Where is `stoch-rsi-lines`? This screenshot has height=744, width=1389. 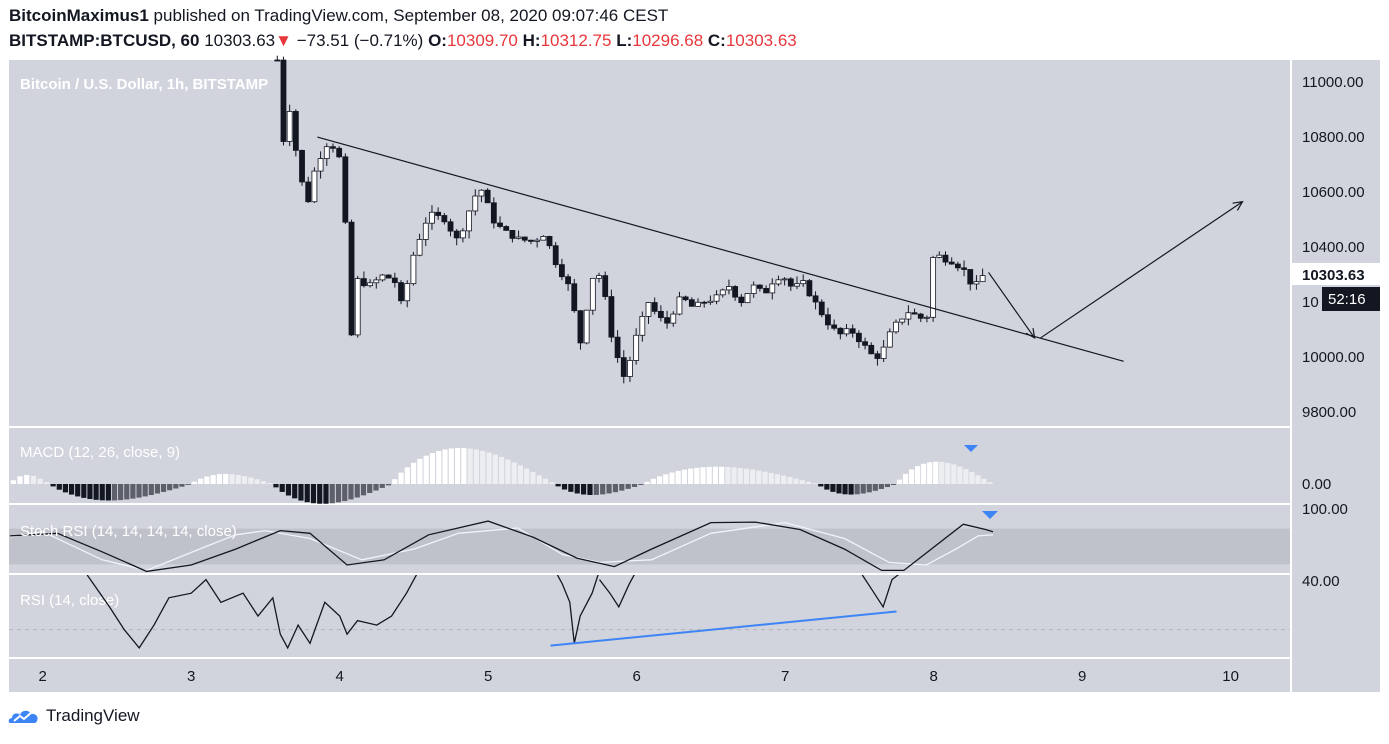
stoch-rsi-lines is located at coordinates (649, 542).